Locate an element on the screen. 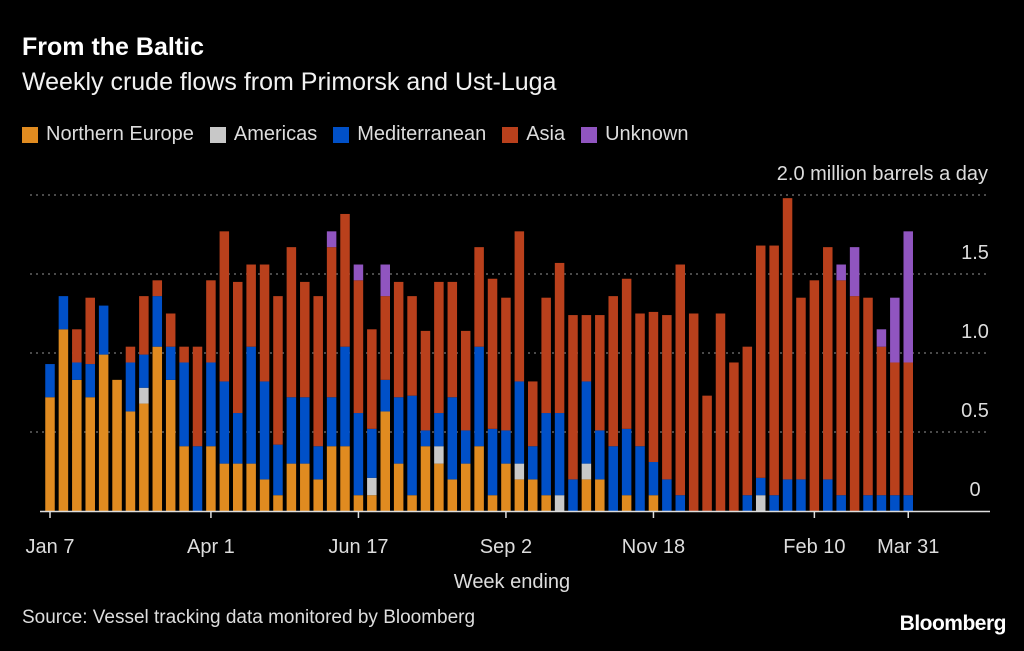 The width and height of the screenshot is (1024, 651). legend-item: Asia is located at coordinates (533, 134).